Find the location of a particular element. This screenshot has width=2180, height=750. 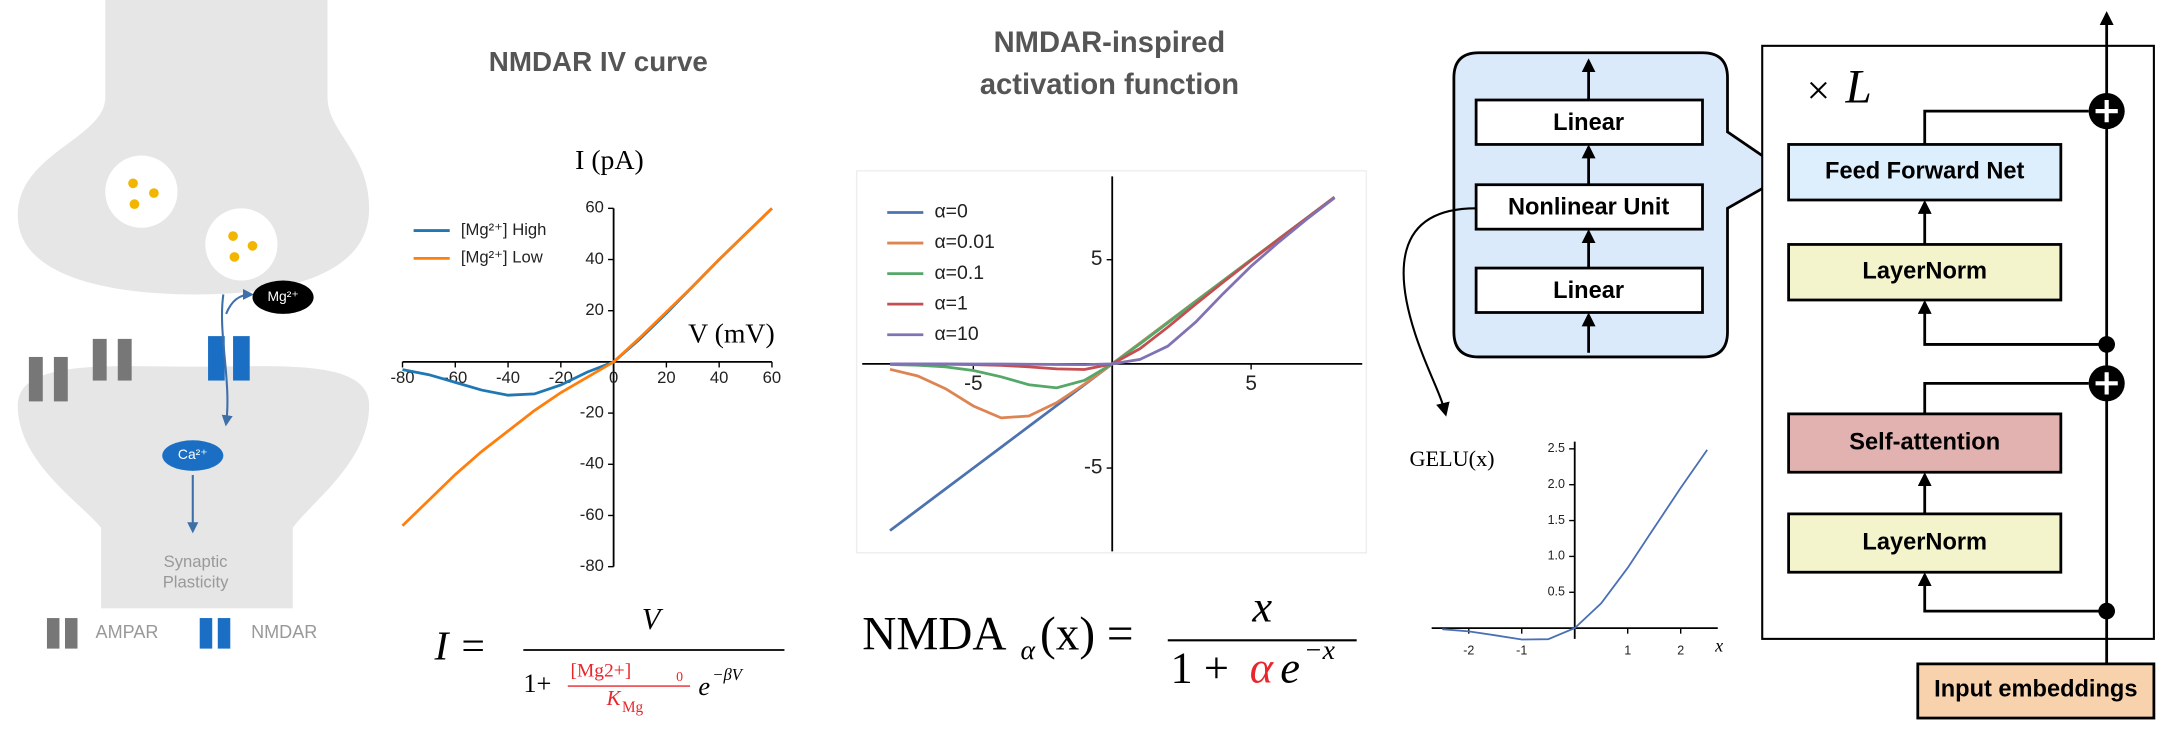

curved-arrow is located at coordinates (1439, 312).